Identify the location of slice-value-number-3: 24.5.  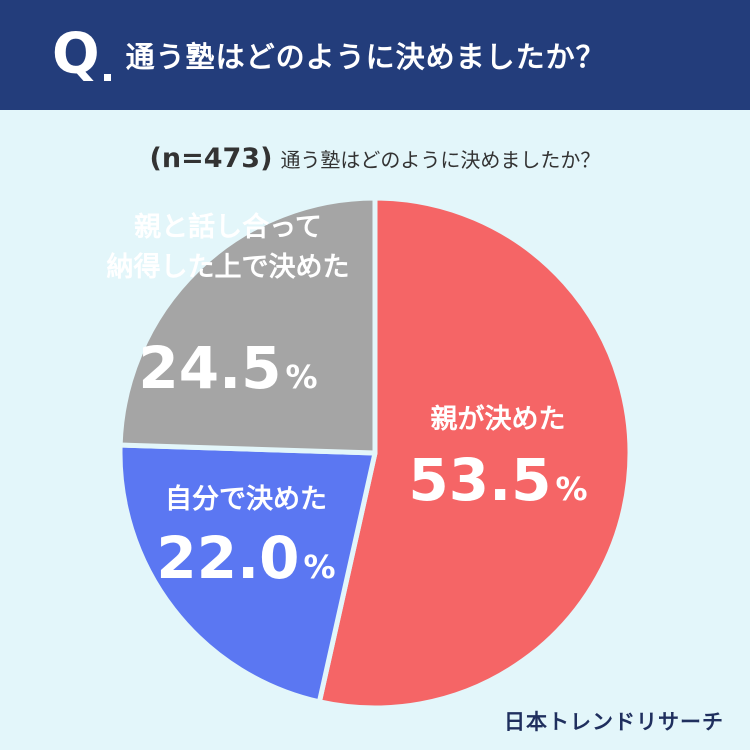
(209, 368).